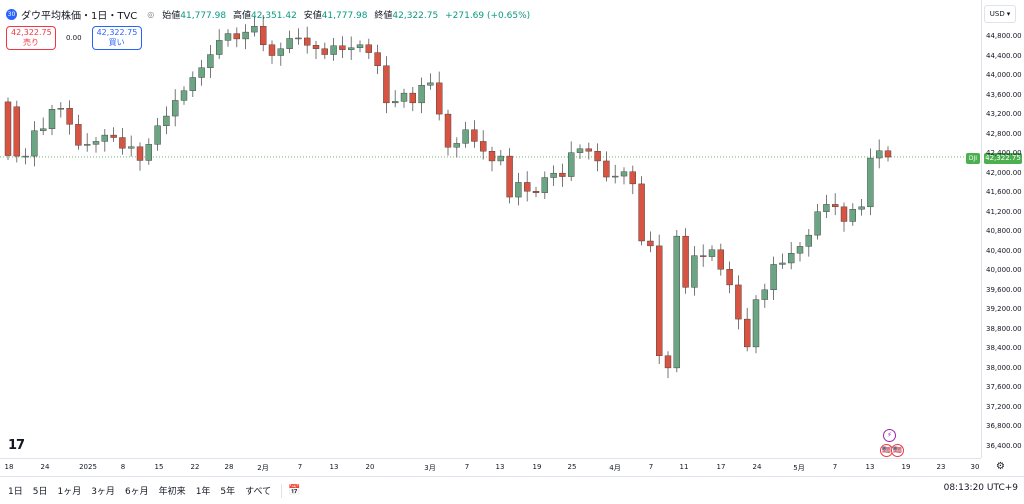 Image resolution: width=1024 pixels, height=504 pixels. Describe the element at coordinates (195, 467) in the screenshot. I see `time-tick-label: 22` at that location.